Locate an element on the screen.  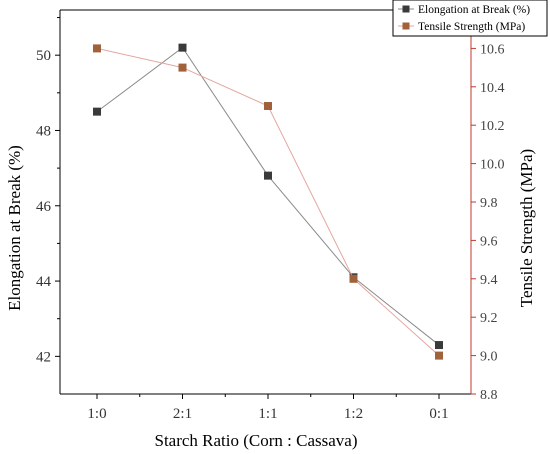
legend-marker-tensile is located at coordinates (406, 26).